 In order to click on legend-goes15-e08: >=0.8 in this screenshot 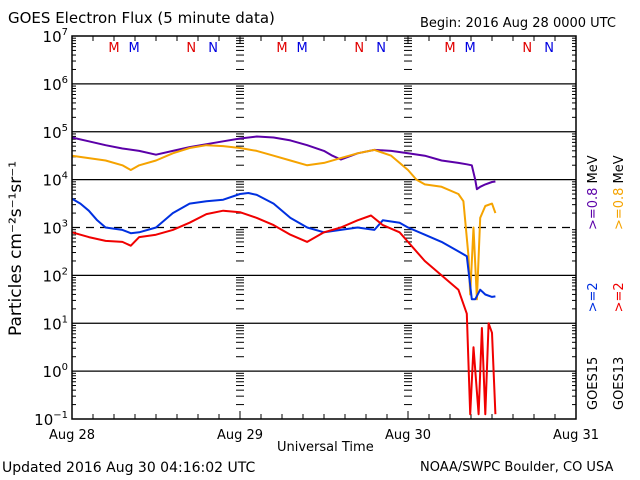, I will do `click(593, 209)`.